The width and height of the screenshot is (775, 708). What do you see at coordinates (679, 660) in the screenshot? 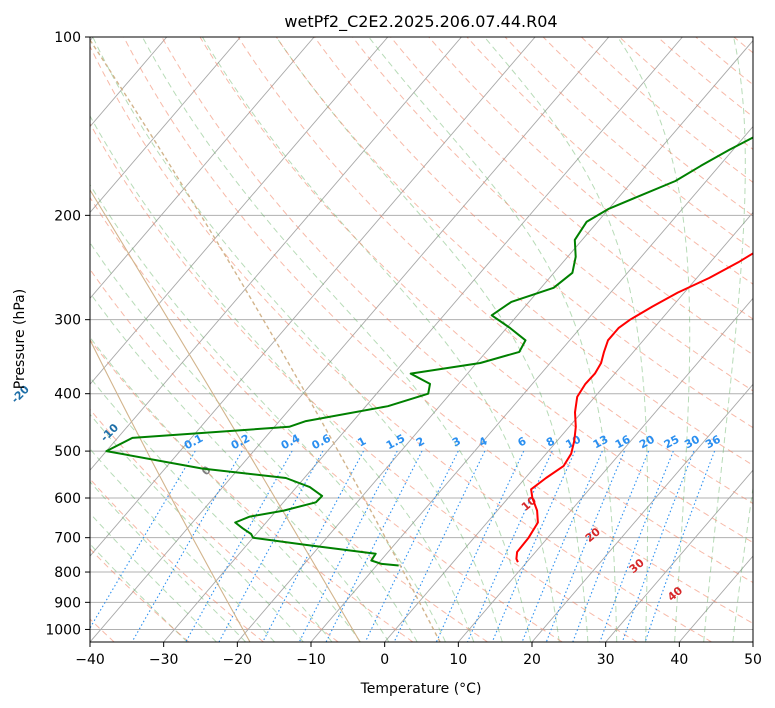
I see `x-tick-label: 40` at bounding box center [679, 660].